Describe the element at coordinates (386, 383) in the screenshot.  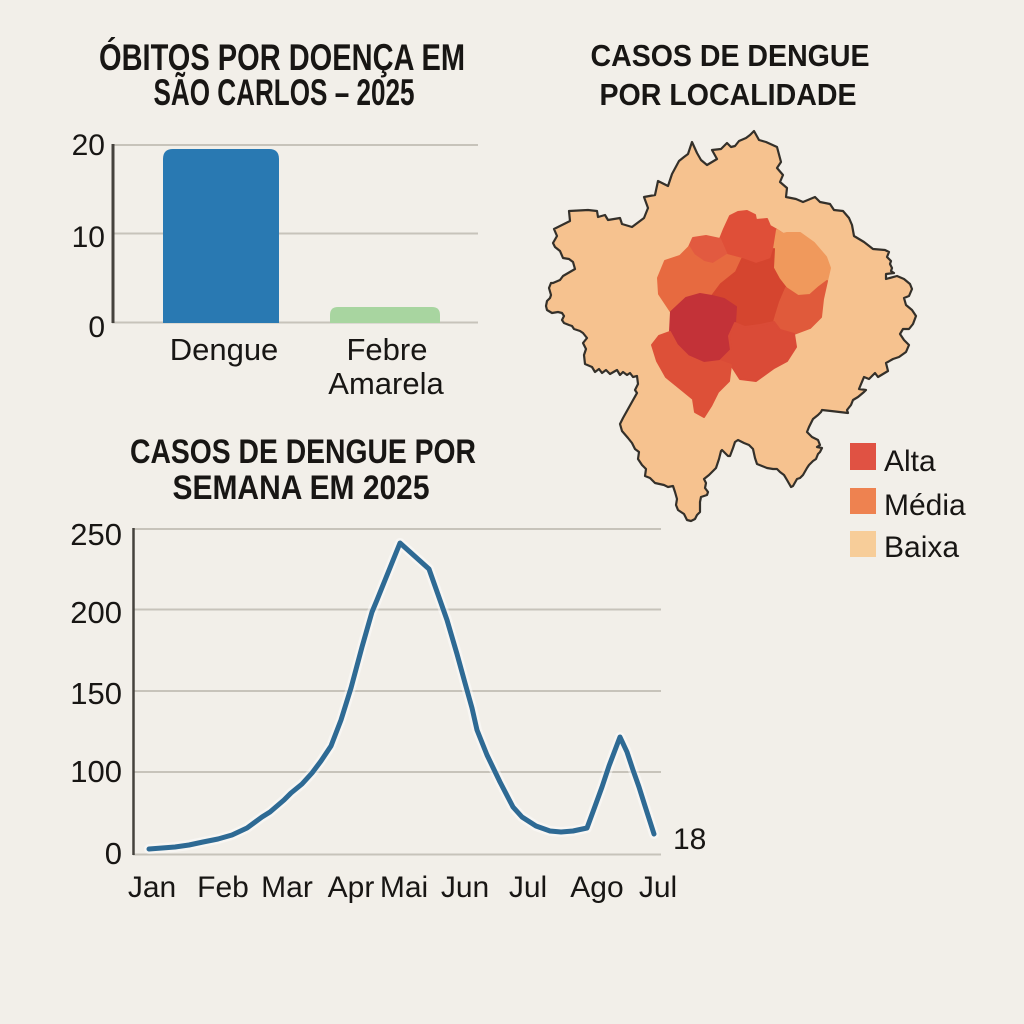
I see `svg-text: Amarela` at that location.